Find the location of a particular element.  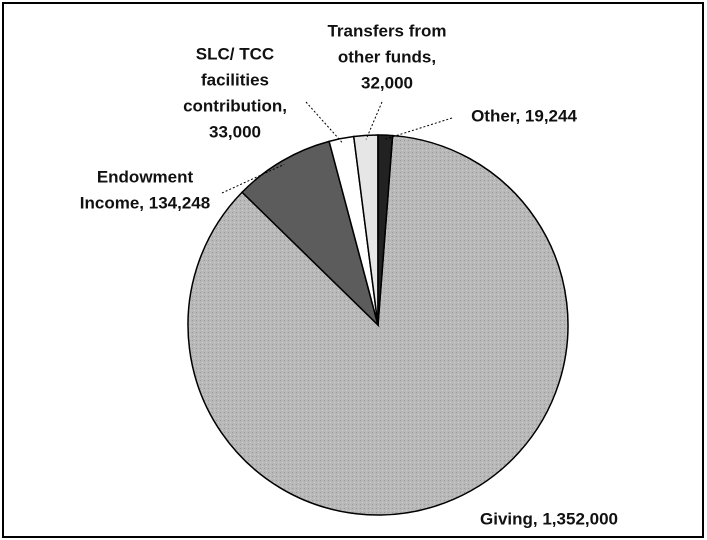

data-label: Income, 134,248 is located at coordinates (145, 202).